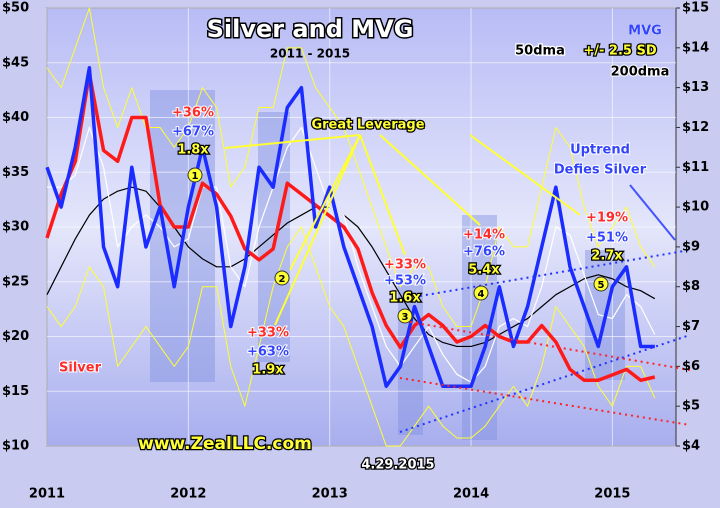 The height and width of the screenshot is (508, 720). I want to click on y2-tick-label: $12, so click(695, 127).